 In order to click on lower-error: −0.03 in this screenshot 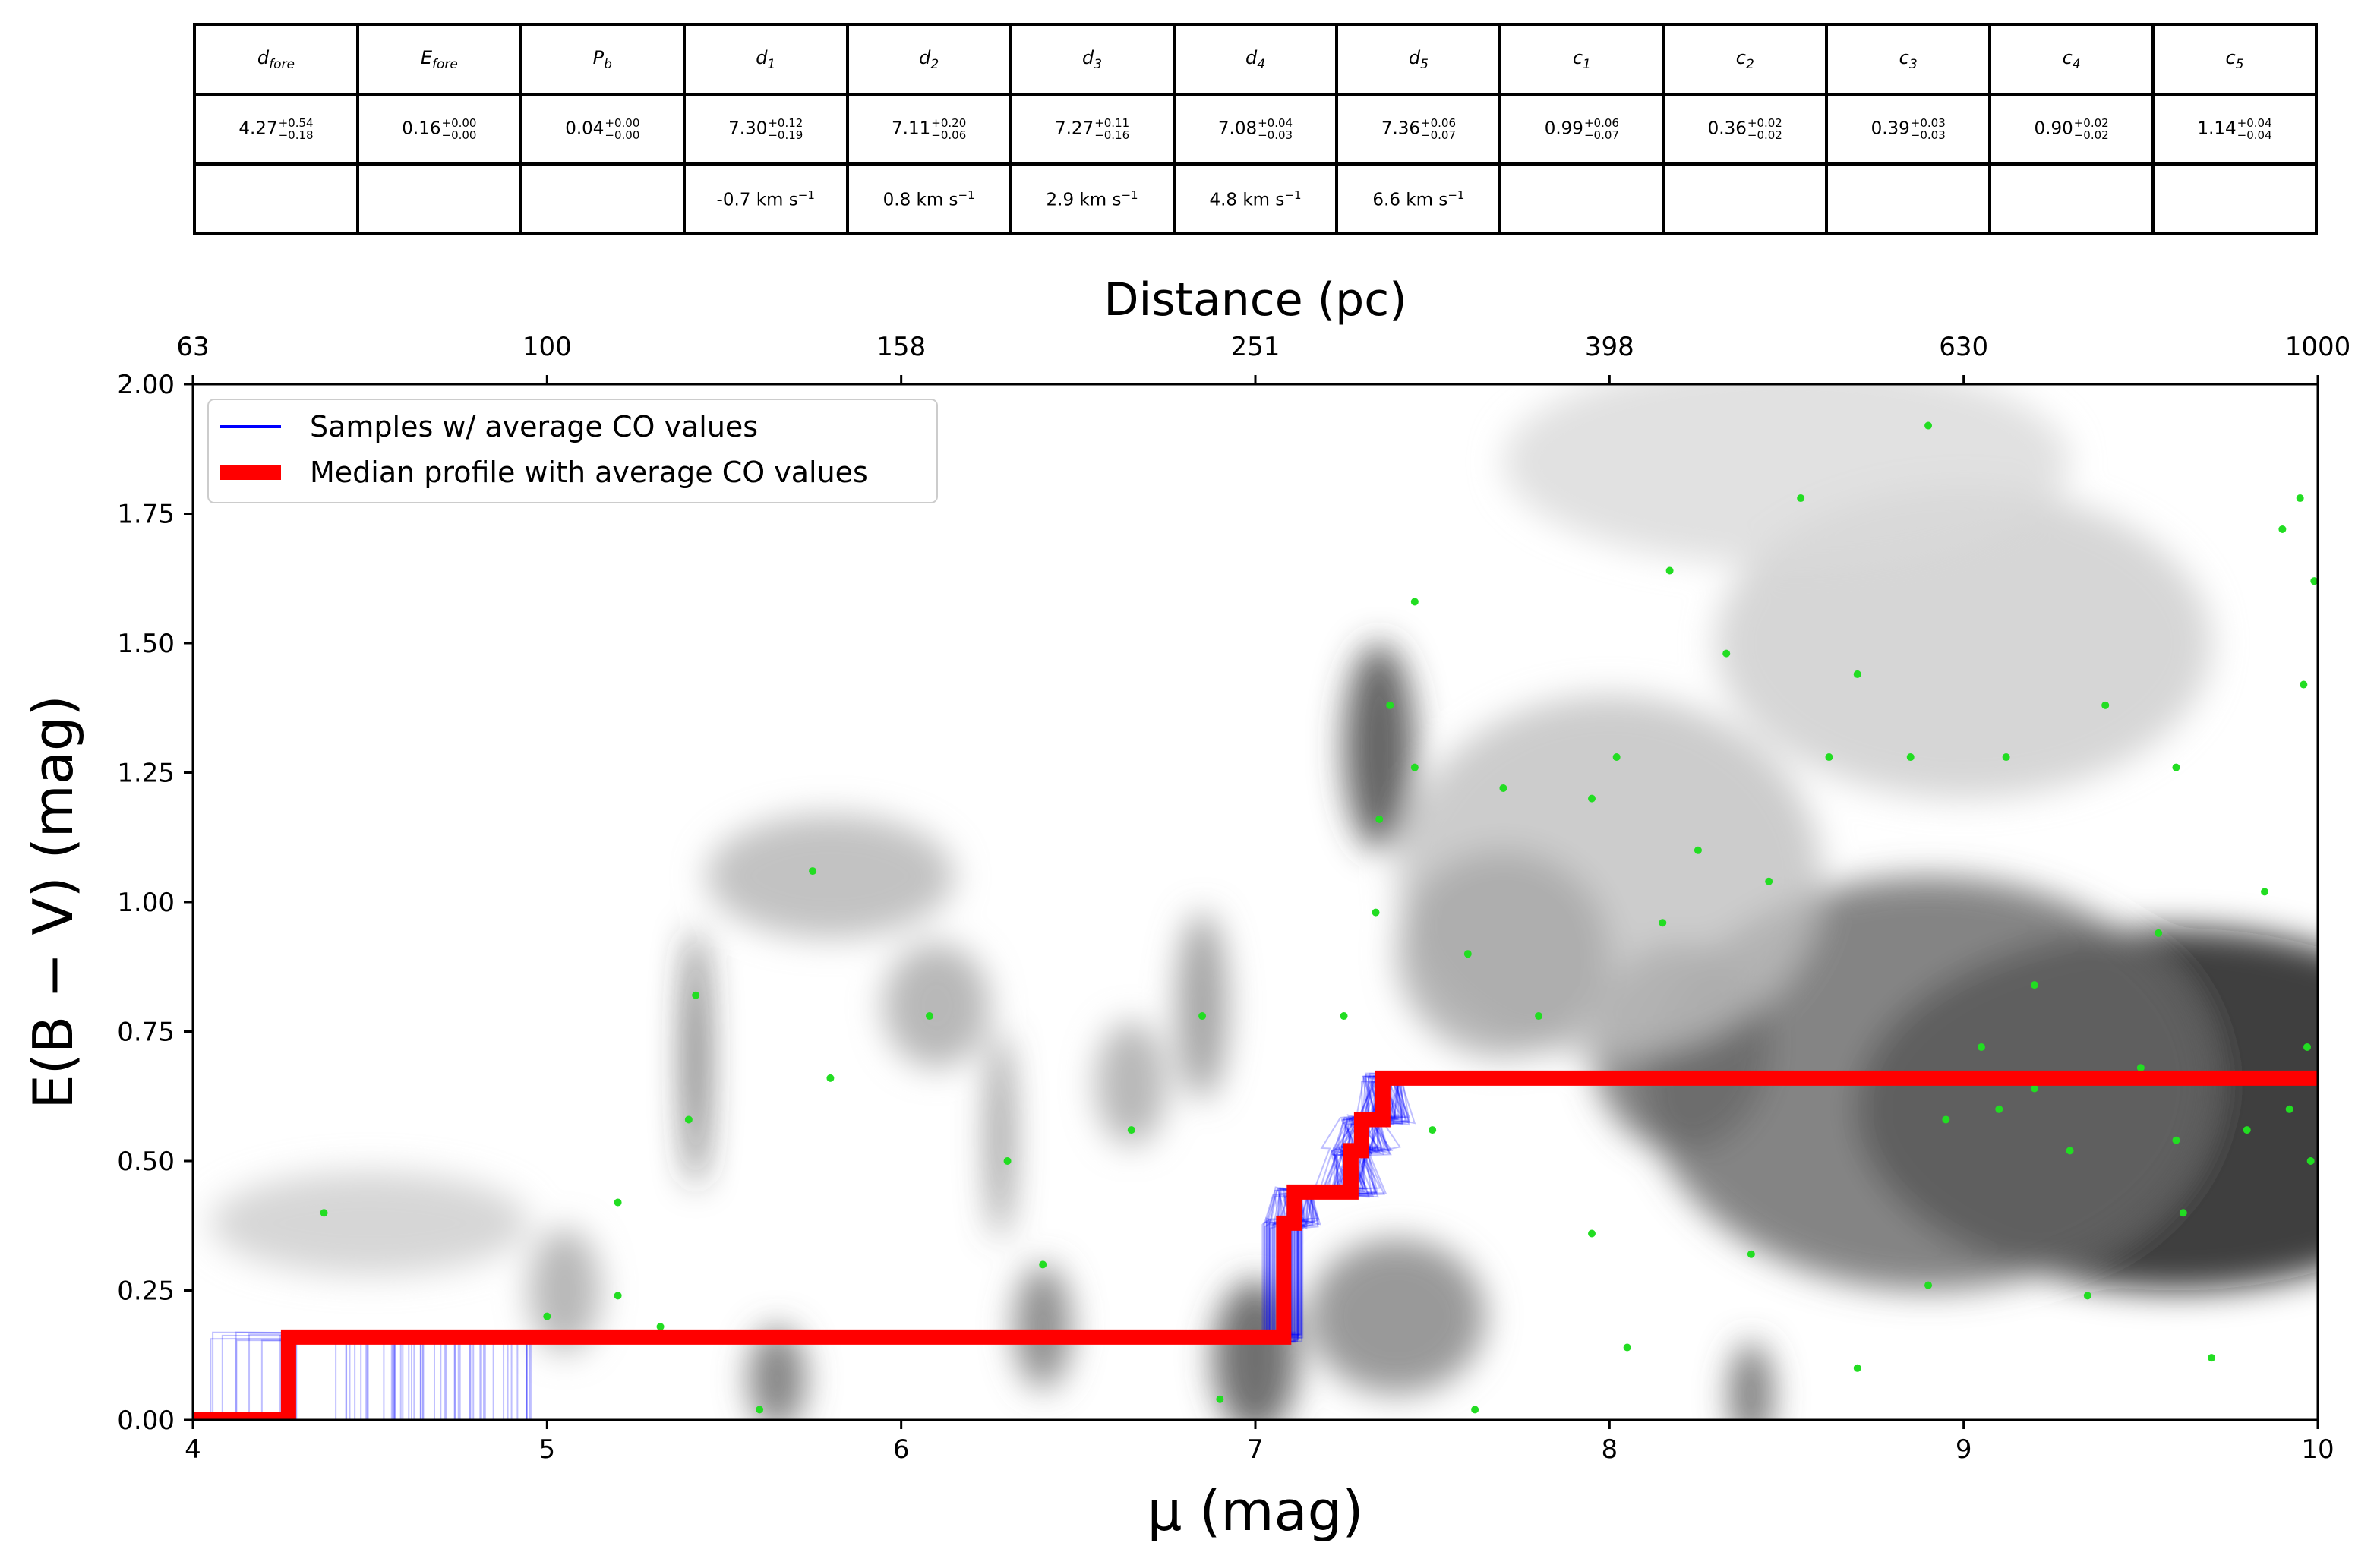, I will do `click(1928, 135)`.